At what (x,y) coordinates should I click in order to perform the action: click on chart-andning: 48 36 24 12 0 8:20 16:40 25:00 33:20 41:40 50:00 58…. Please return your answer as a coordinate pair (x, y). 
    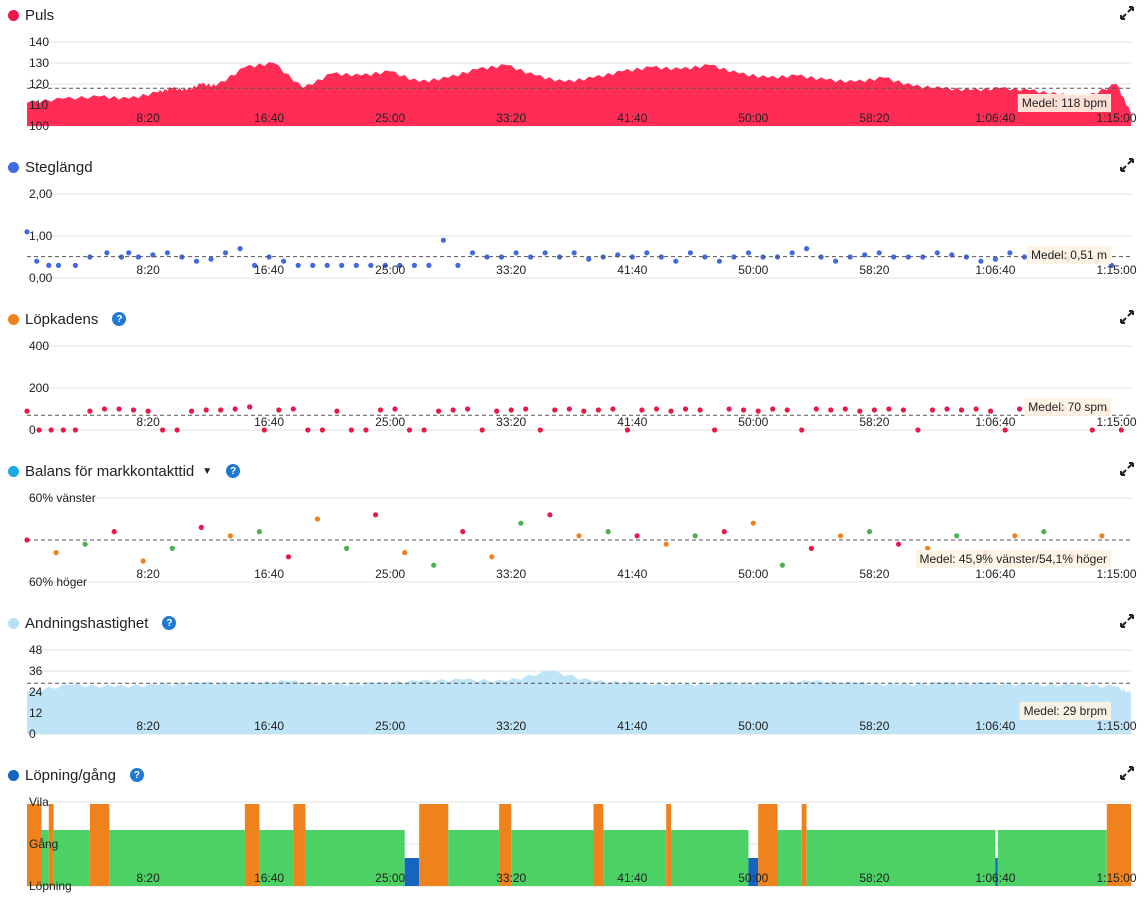
    Looking at the image, I should click on (582, 692).